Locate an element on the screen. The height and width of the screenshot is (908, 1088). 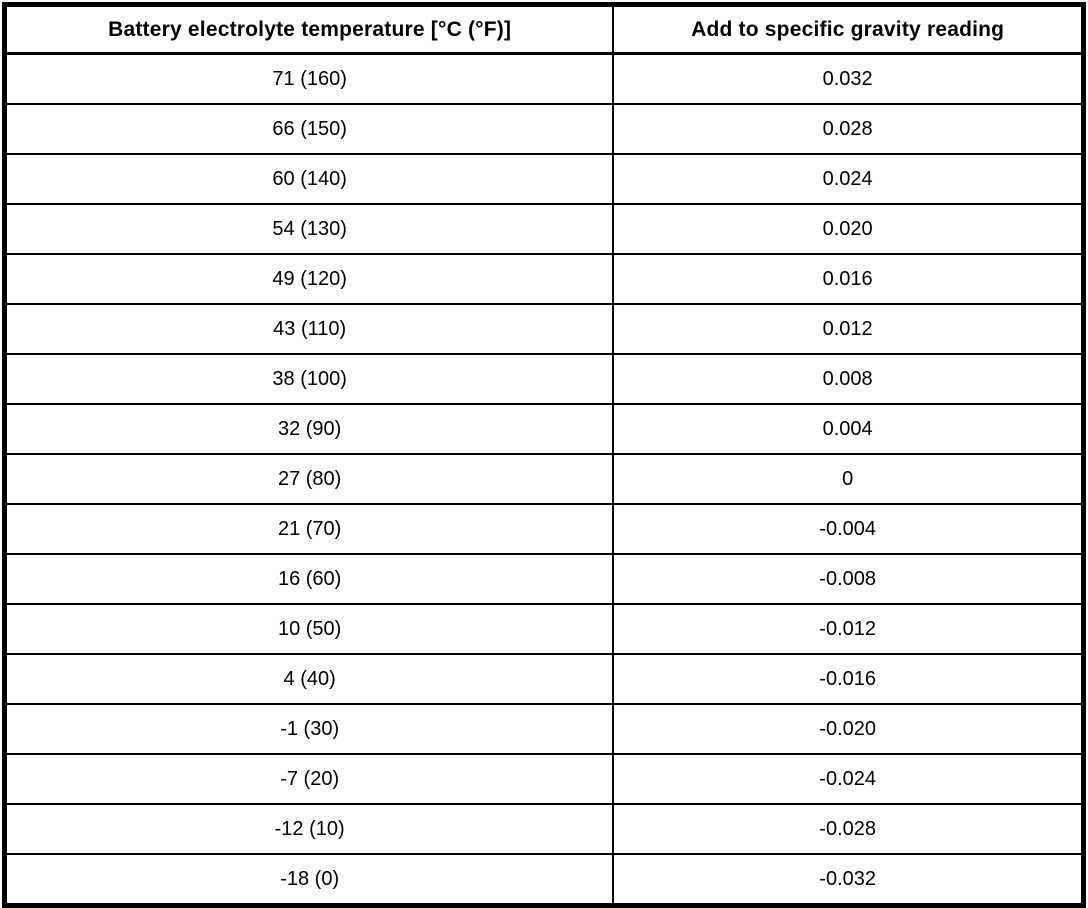
gravity-correction-cell: -0.020 is located at coordinates (848, 729).